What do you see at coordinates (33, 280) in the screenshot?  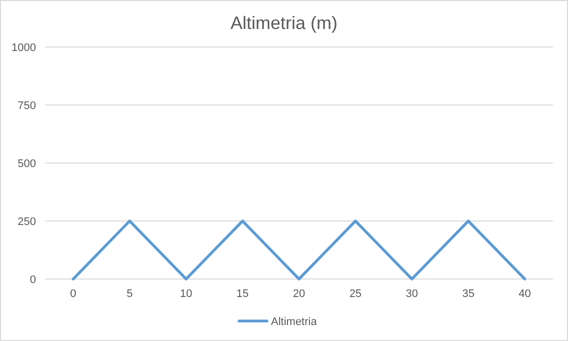 I see `y-tick-label: 0` at bounding box center [33, 280].